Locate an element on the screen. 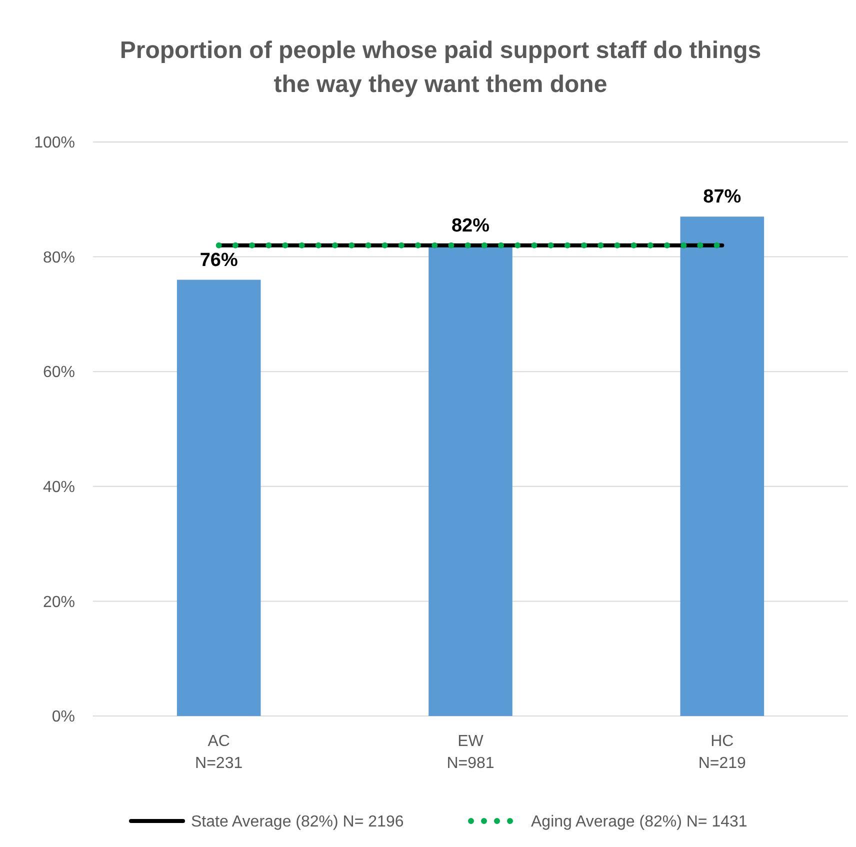 The width and height of the screenshot is (856, 847). y-tick-label: 100% is located at coordinates (54, 143).